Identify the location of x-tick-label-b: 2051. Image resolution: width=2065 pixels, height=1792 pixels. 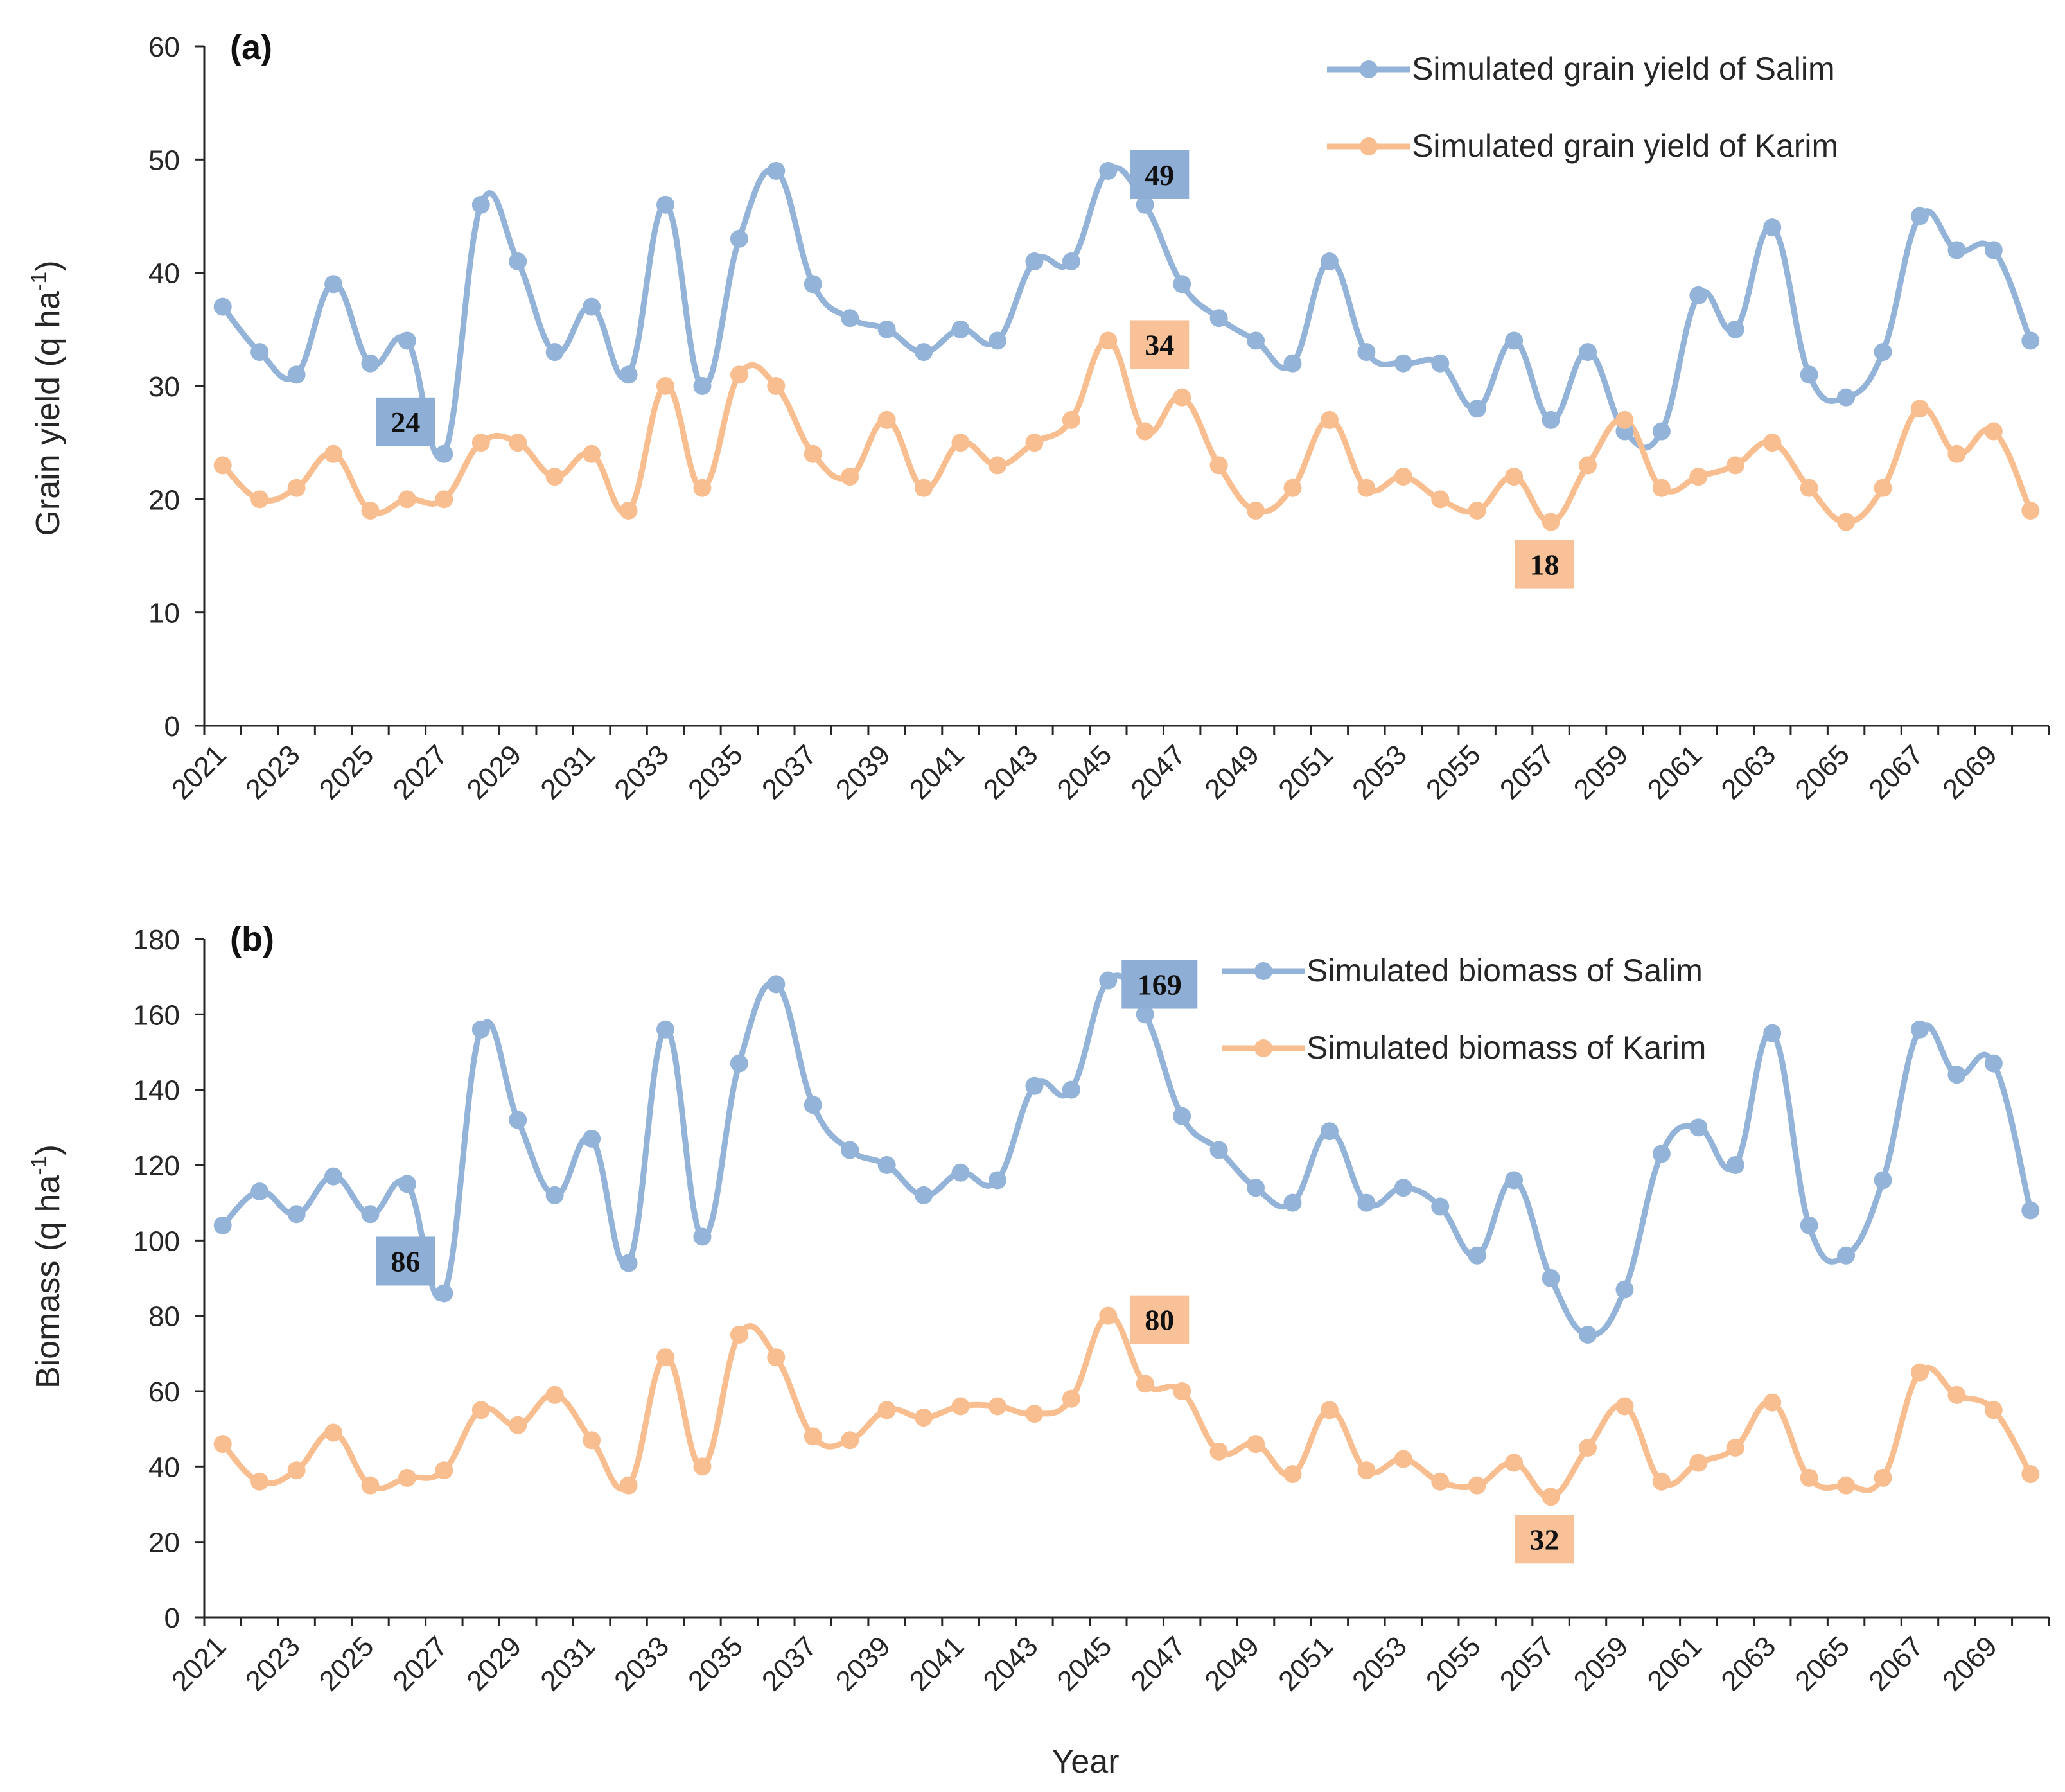
(1305, 1663).